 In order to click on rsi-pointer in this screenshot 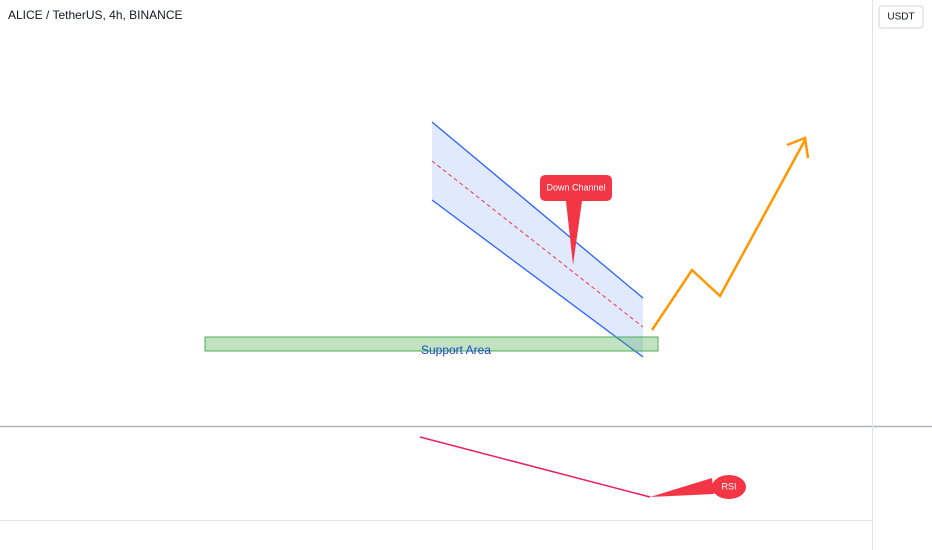, I will do `click(682, 487)`.